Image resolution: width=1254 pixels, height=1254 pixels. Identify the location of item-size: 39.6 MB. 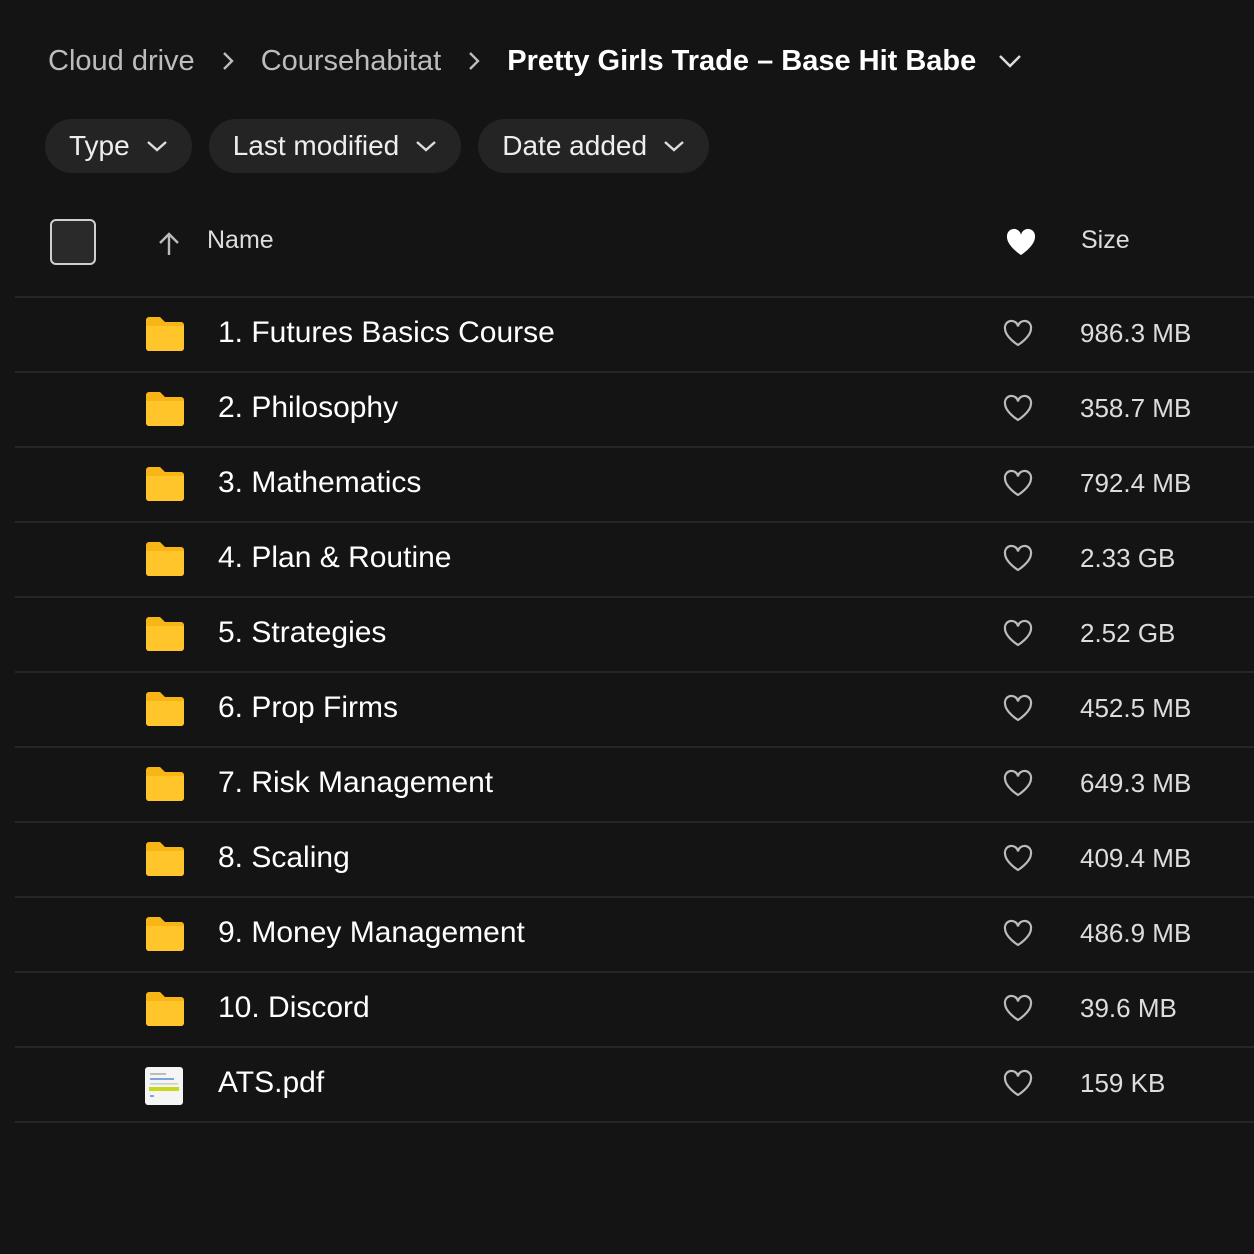
(1128, 1008).